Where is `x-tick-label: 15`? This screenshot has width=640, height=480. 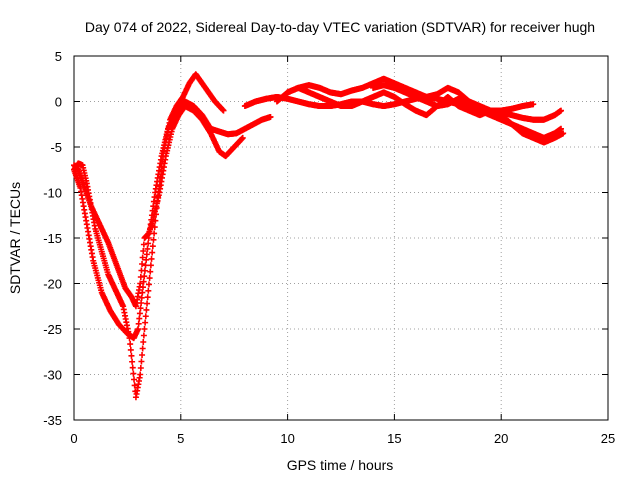
x-tick-label: 15 is located at coordinates (394, 438).